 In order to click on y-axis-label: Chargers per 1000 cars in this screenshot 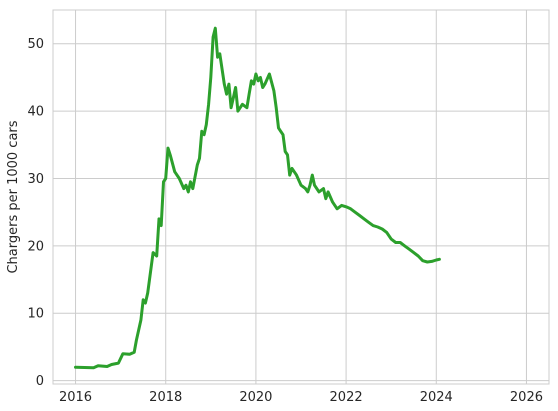, I will do `click(13, 196)`.